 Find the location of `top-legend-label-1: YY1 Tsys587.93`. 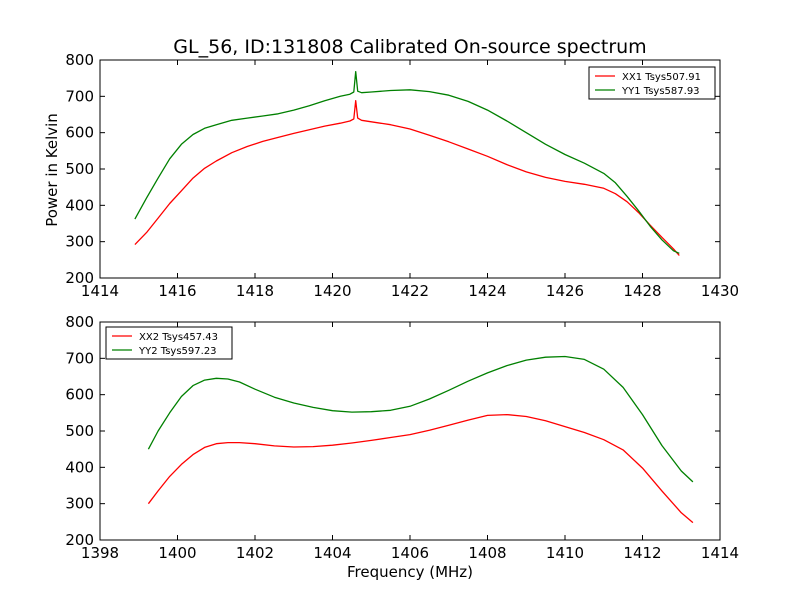

top-legend-label-1: YY1 Tsys587.93 is located at coordinates (660, 91).